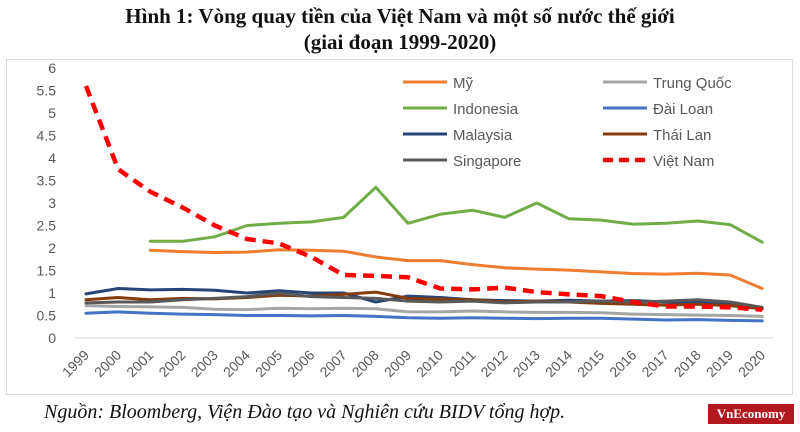 The height and width of the screenshot is (432, 800). What do you see at coordinates (486, 109) in the screenshot?
I see `legend-label: Indonesia` at bounding box center [486, 109].